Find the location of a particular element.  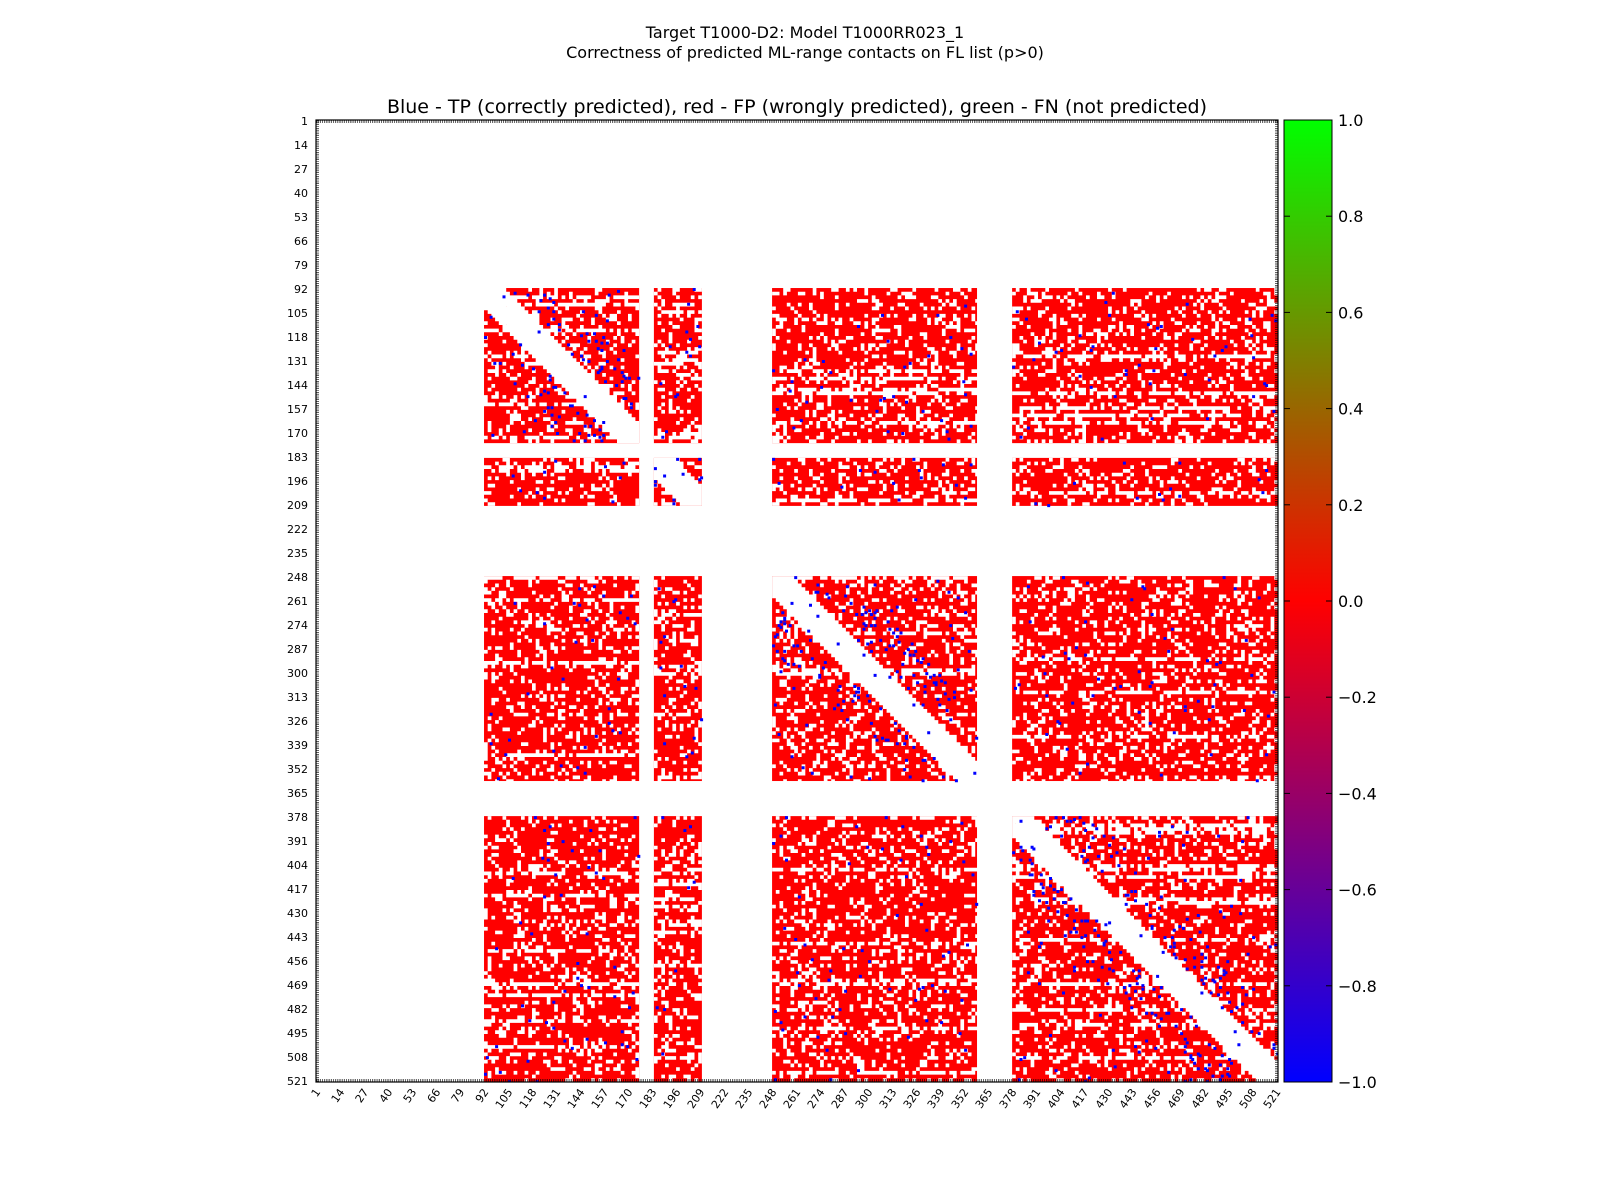

y-tick-label: 248 is located at coordinates (297, 577).